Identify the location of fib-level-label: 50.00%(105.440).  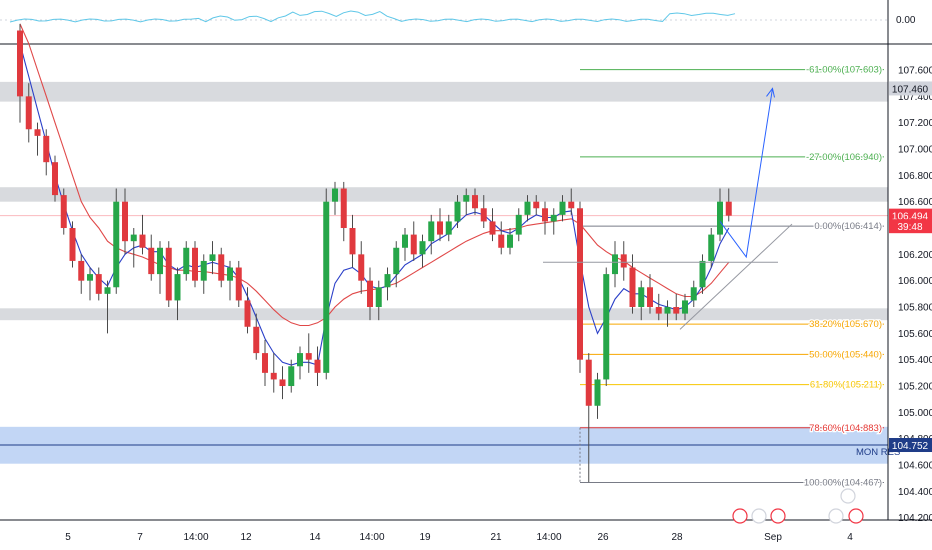
(845, 354).